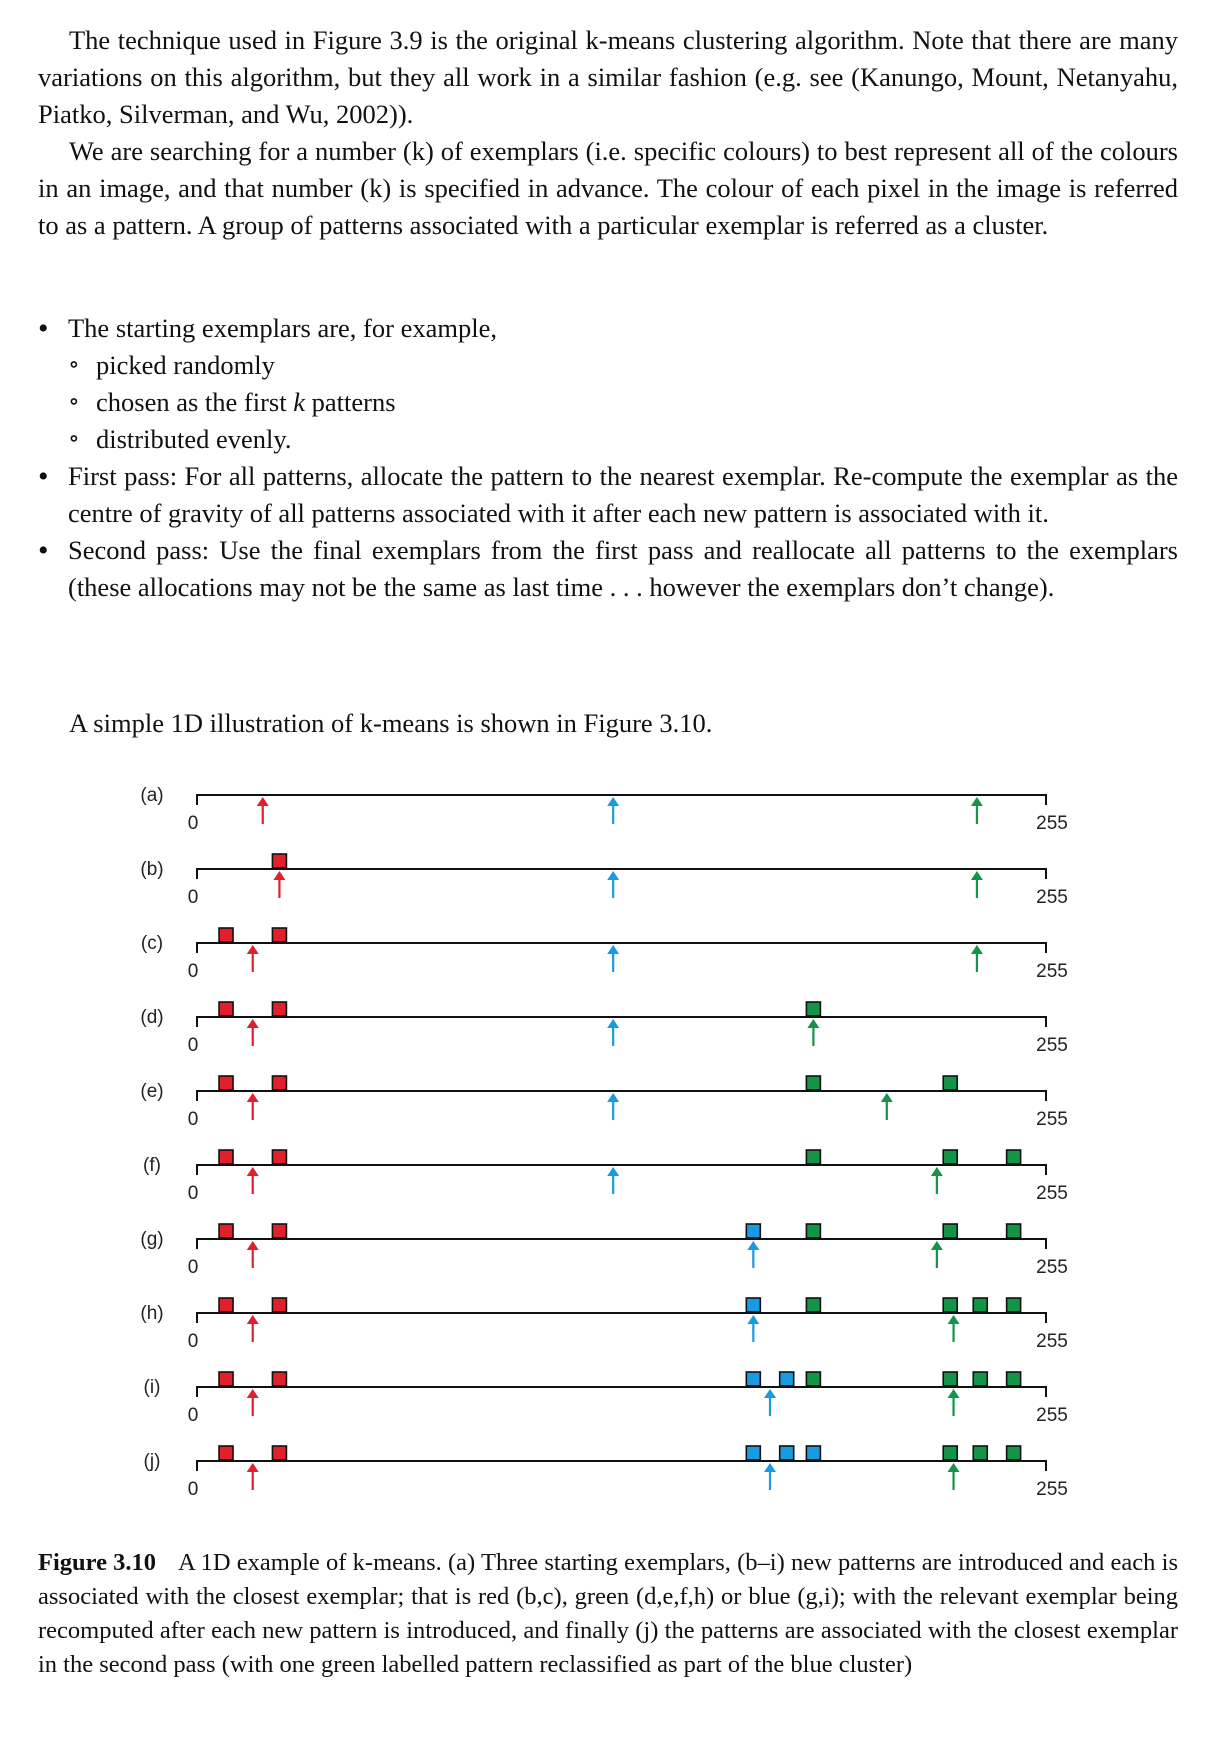 This screenshot has width=1223, height=1749. Describe the element at coordinates (97, 1562) in the screenshot. I see `caption-label: Figure 3.10` at that location.